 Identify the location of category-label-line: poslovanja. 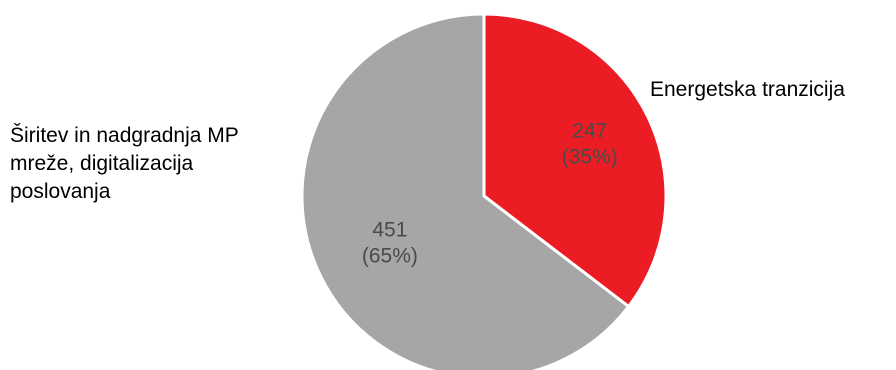
(60, 191).